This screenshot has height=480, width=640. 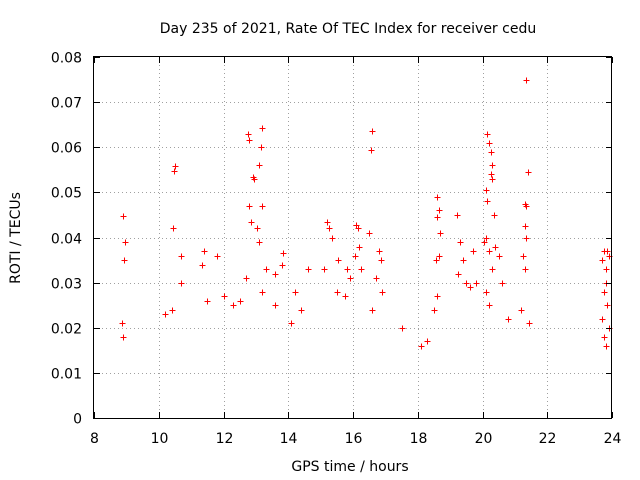 What do you see at coordinates (354, 439) in the screenshot?
I see `x-tick-label: 16` at bounding box center [354, 439].